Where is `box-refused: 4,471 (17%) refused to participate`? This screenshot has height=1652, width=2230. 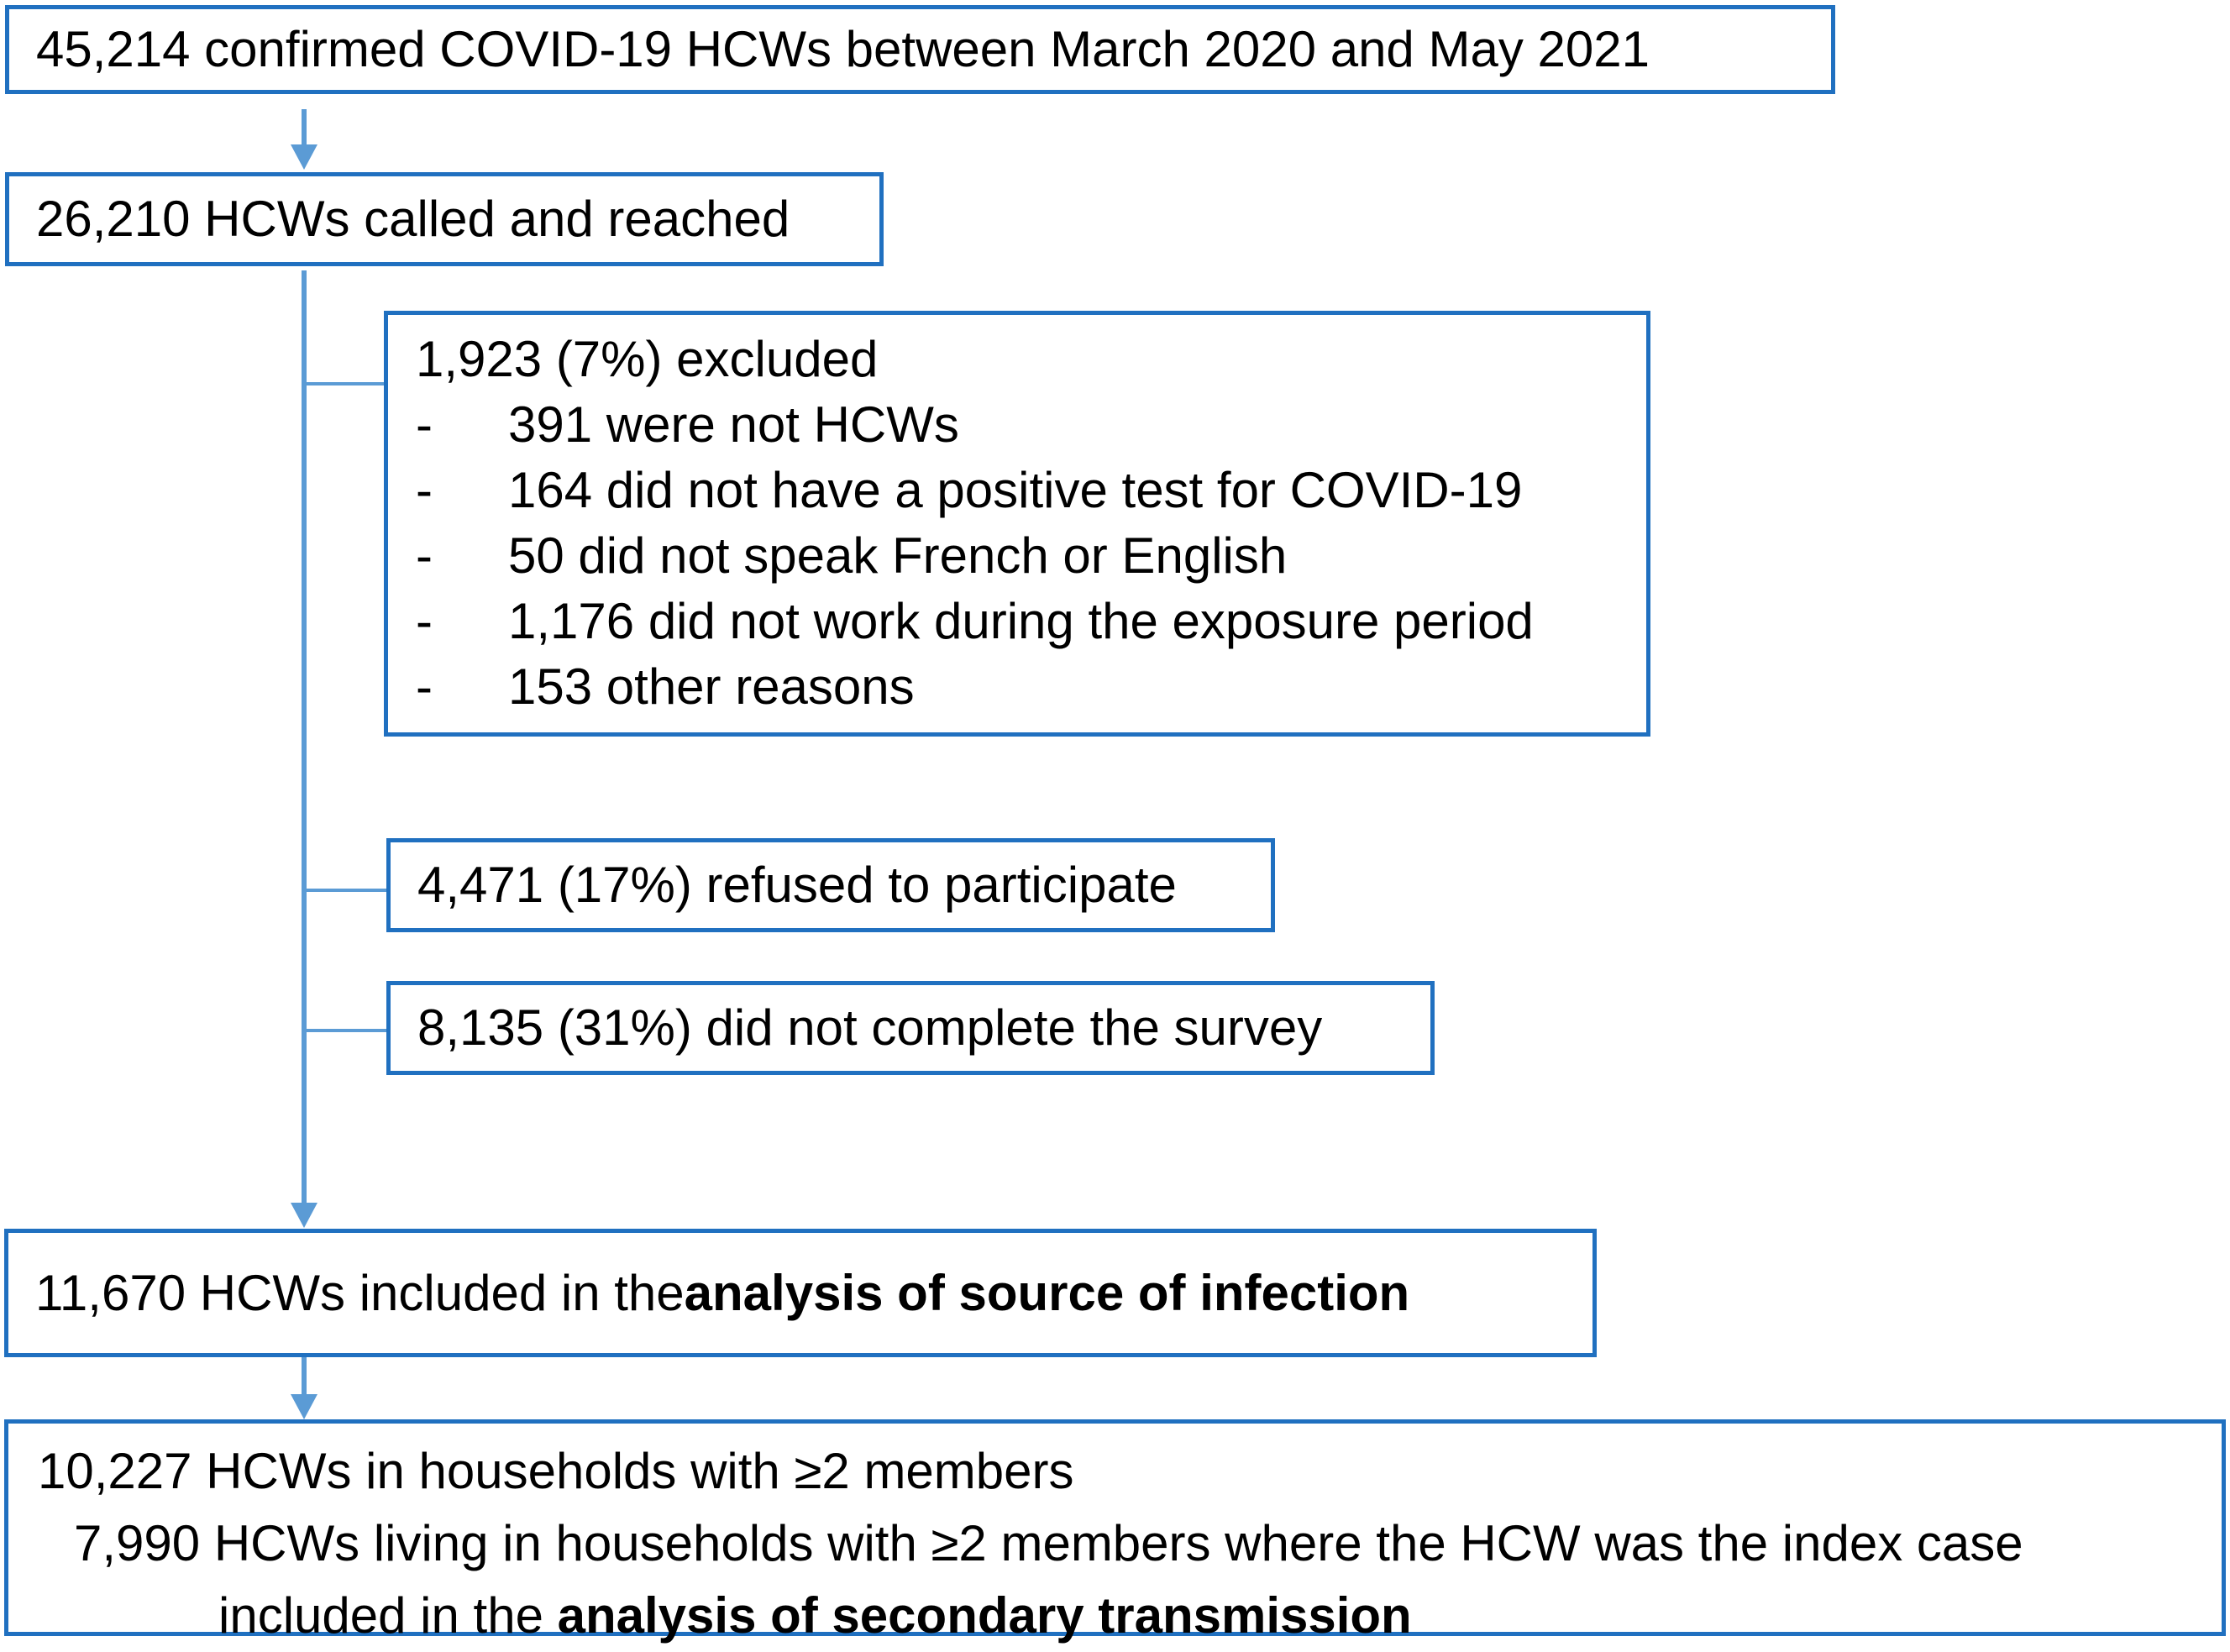
box-refused: 4,471 (17%) refused to participate is located at coordinates (830, 885).